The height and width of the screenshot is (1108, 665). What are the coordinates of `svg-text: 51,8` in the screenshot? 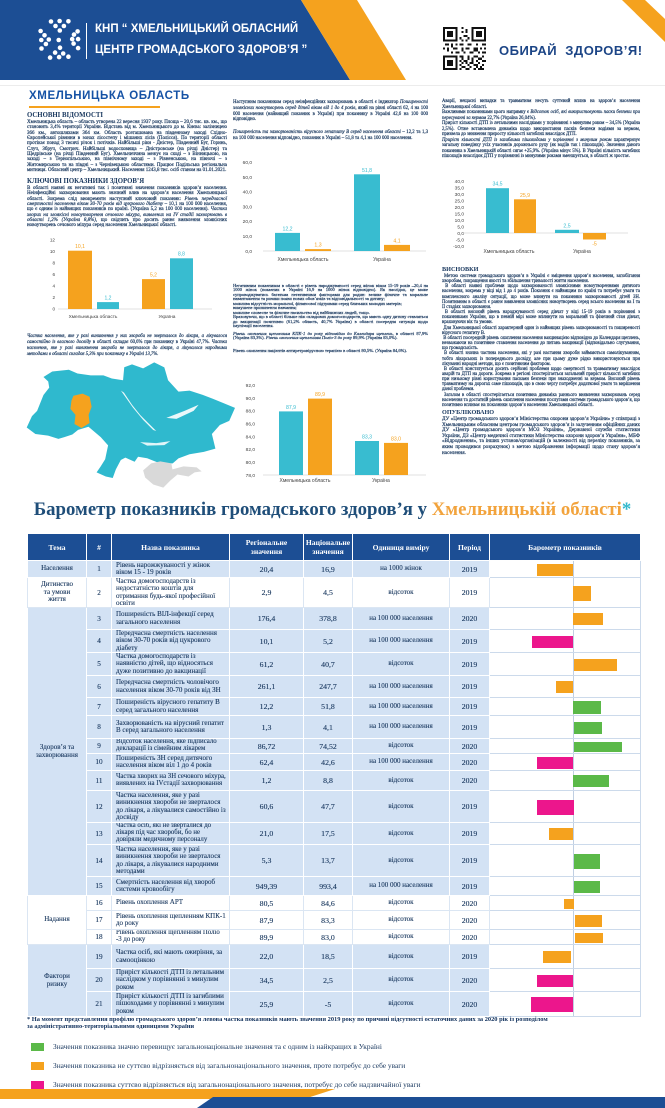 It's located at (367, 171).